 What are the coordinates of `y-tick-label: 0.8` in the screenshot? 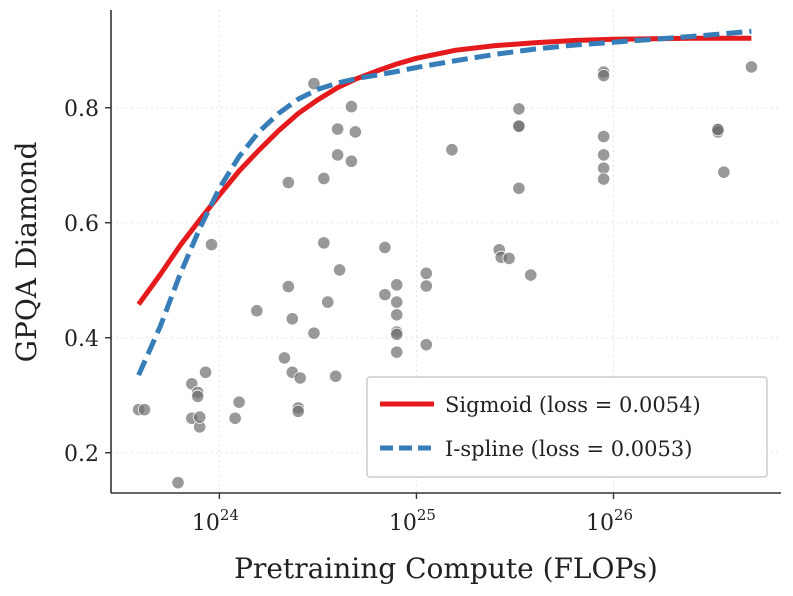 It's located at (81, 109).